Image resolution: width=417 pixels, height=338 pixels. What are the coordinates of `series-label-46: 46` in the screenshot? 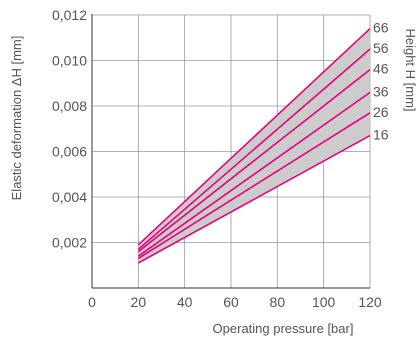 It's located at (381, 69).